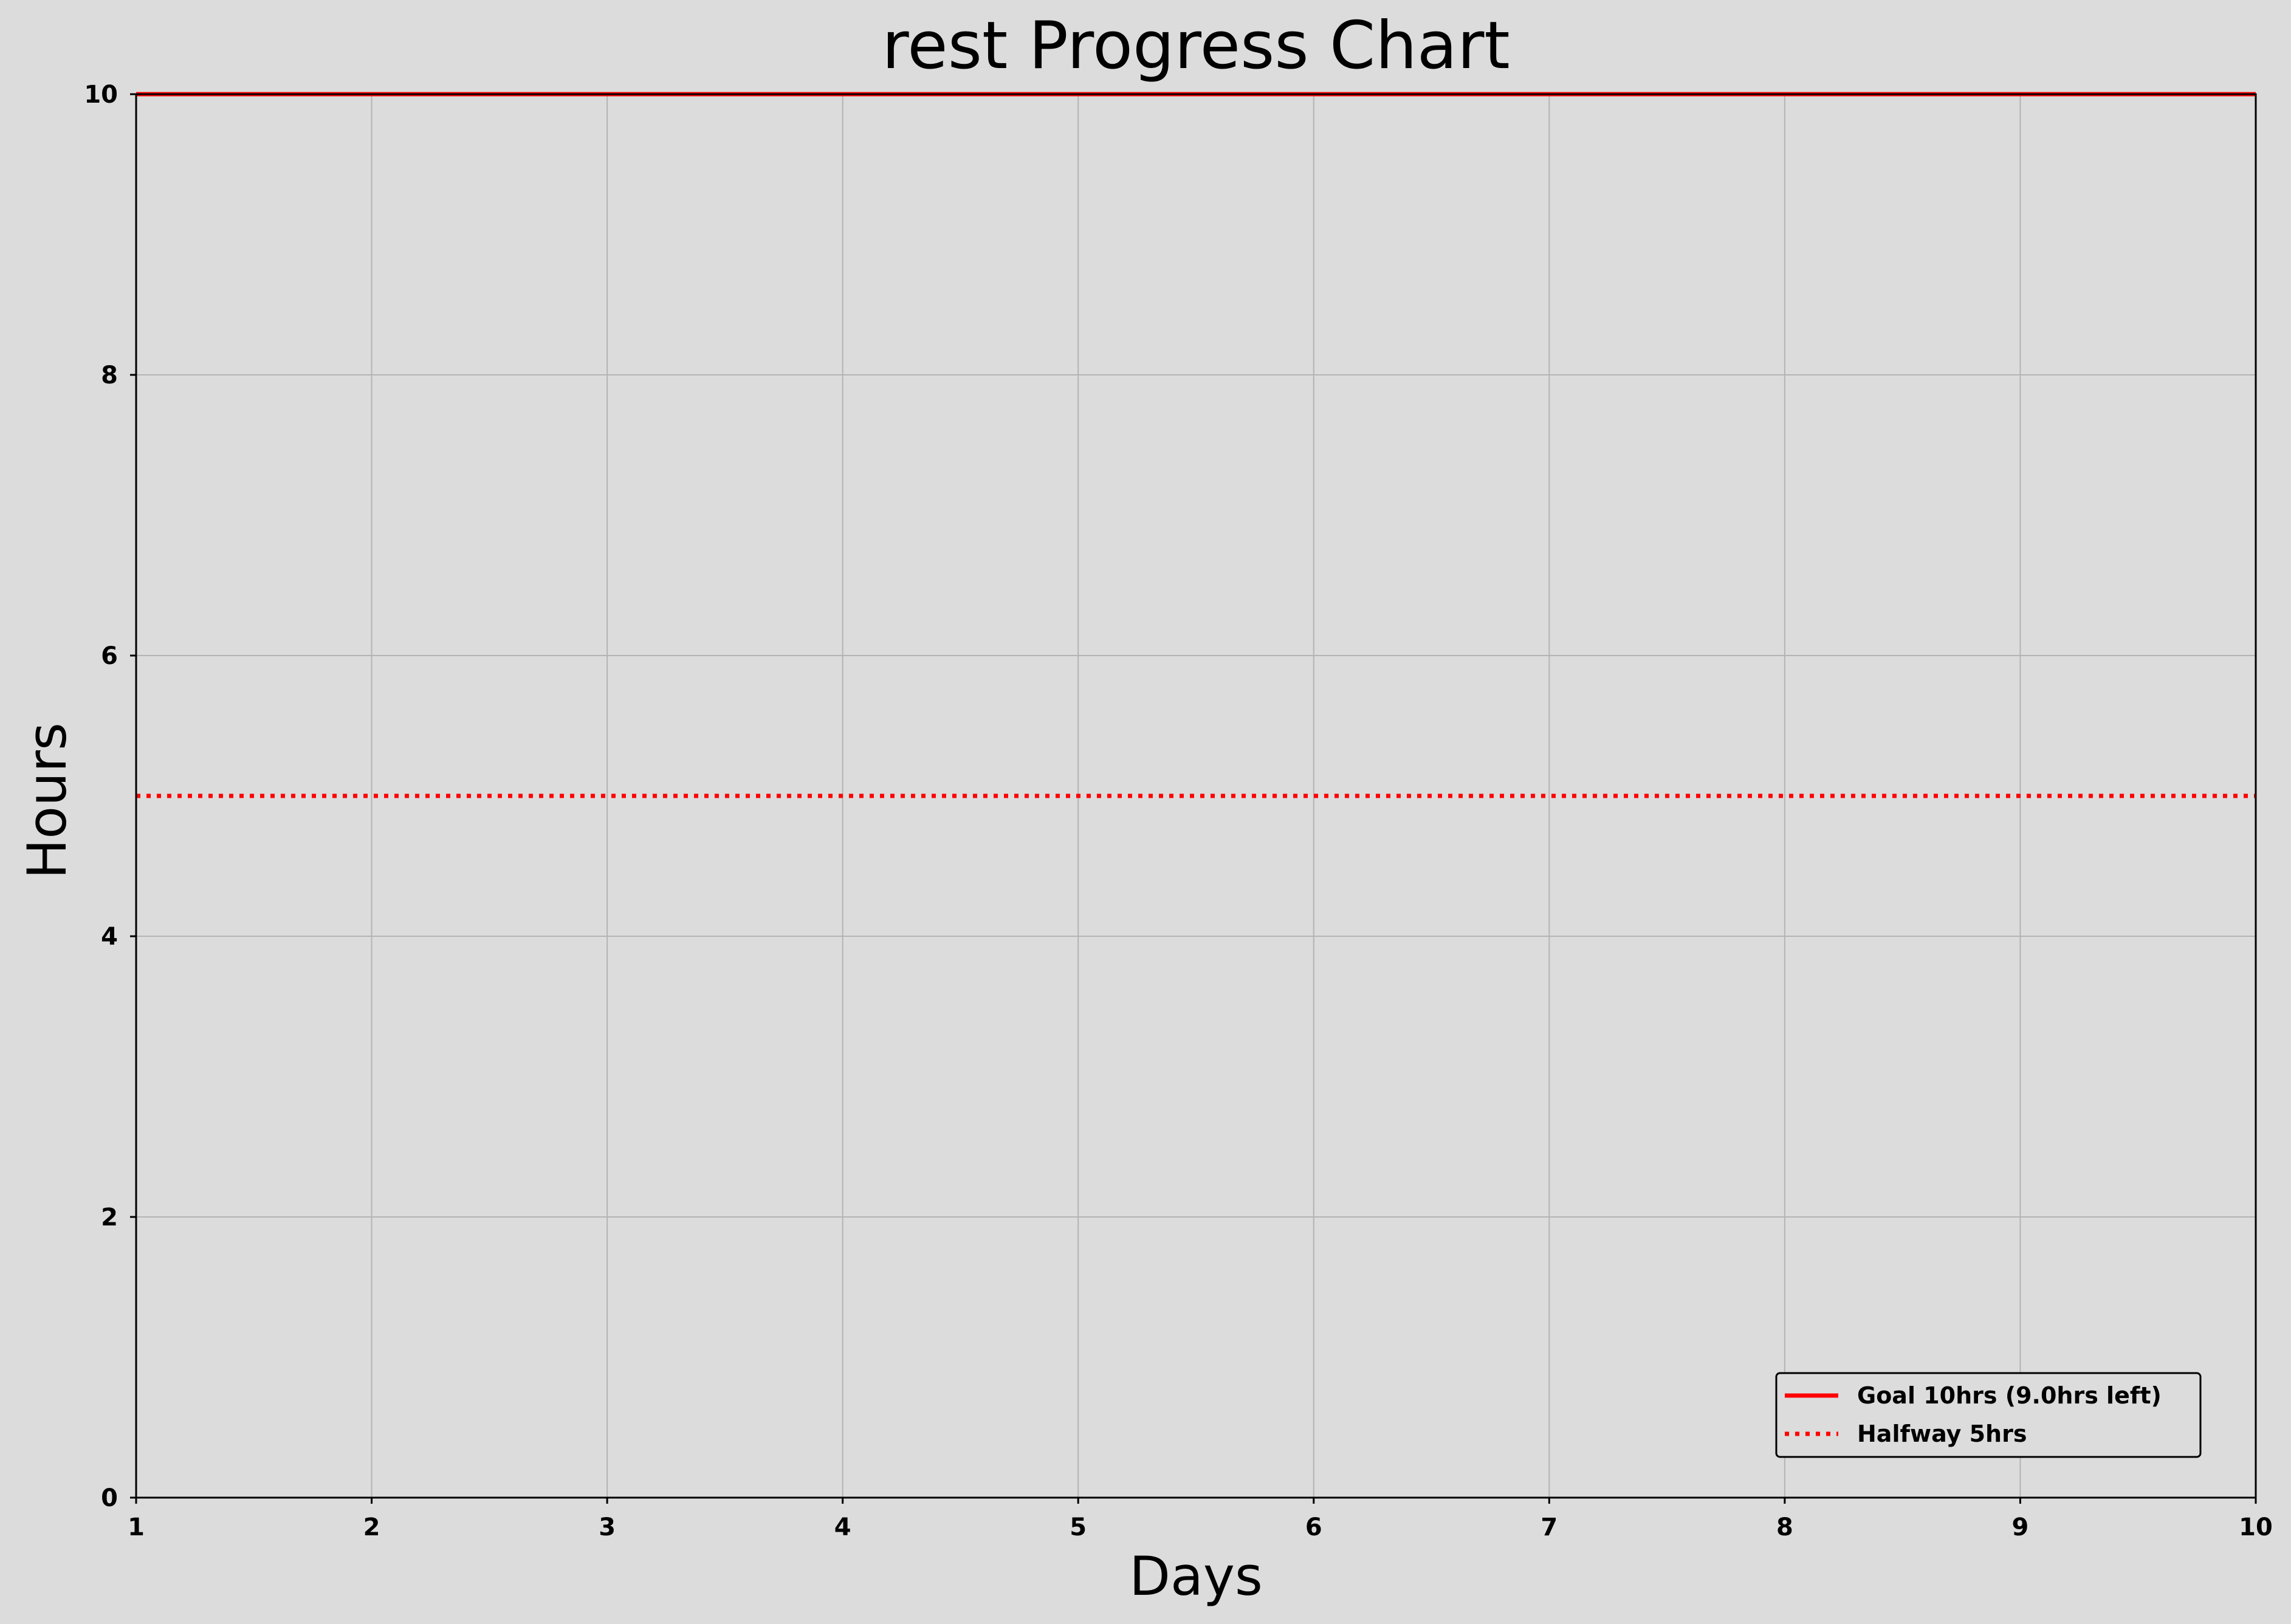  What do you see at coordinates (2009, 1395) in the screenshot?
I see `legend-goal-label: Goal 10hrs (9.0hrs left)` at bounding box center [2009, 1395].